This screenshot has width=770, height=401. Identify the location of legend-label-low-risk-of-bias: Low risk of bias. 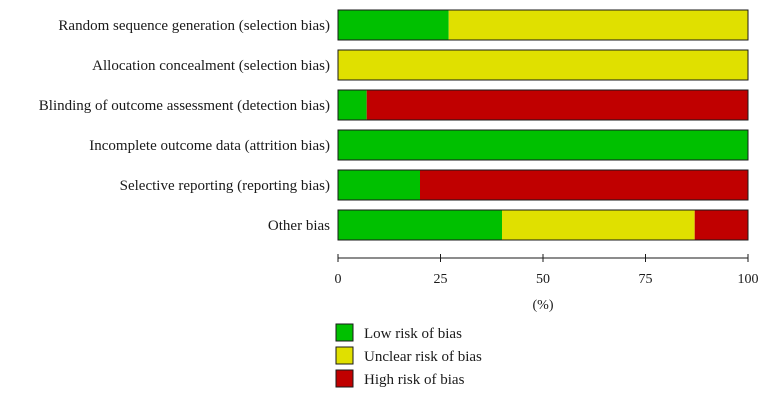
(413, 334).